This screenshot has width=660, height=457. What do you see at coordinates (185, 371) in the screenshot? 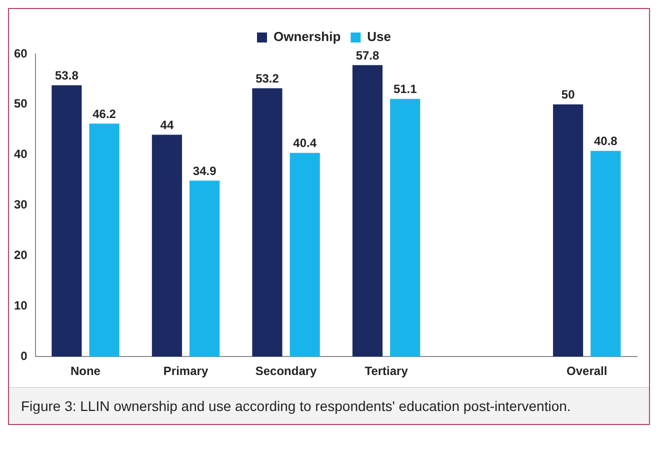
I see `x-tick-label: Primary` at bounding box center [185, 371].